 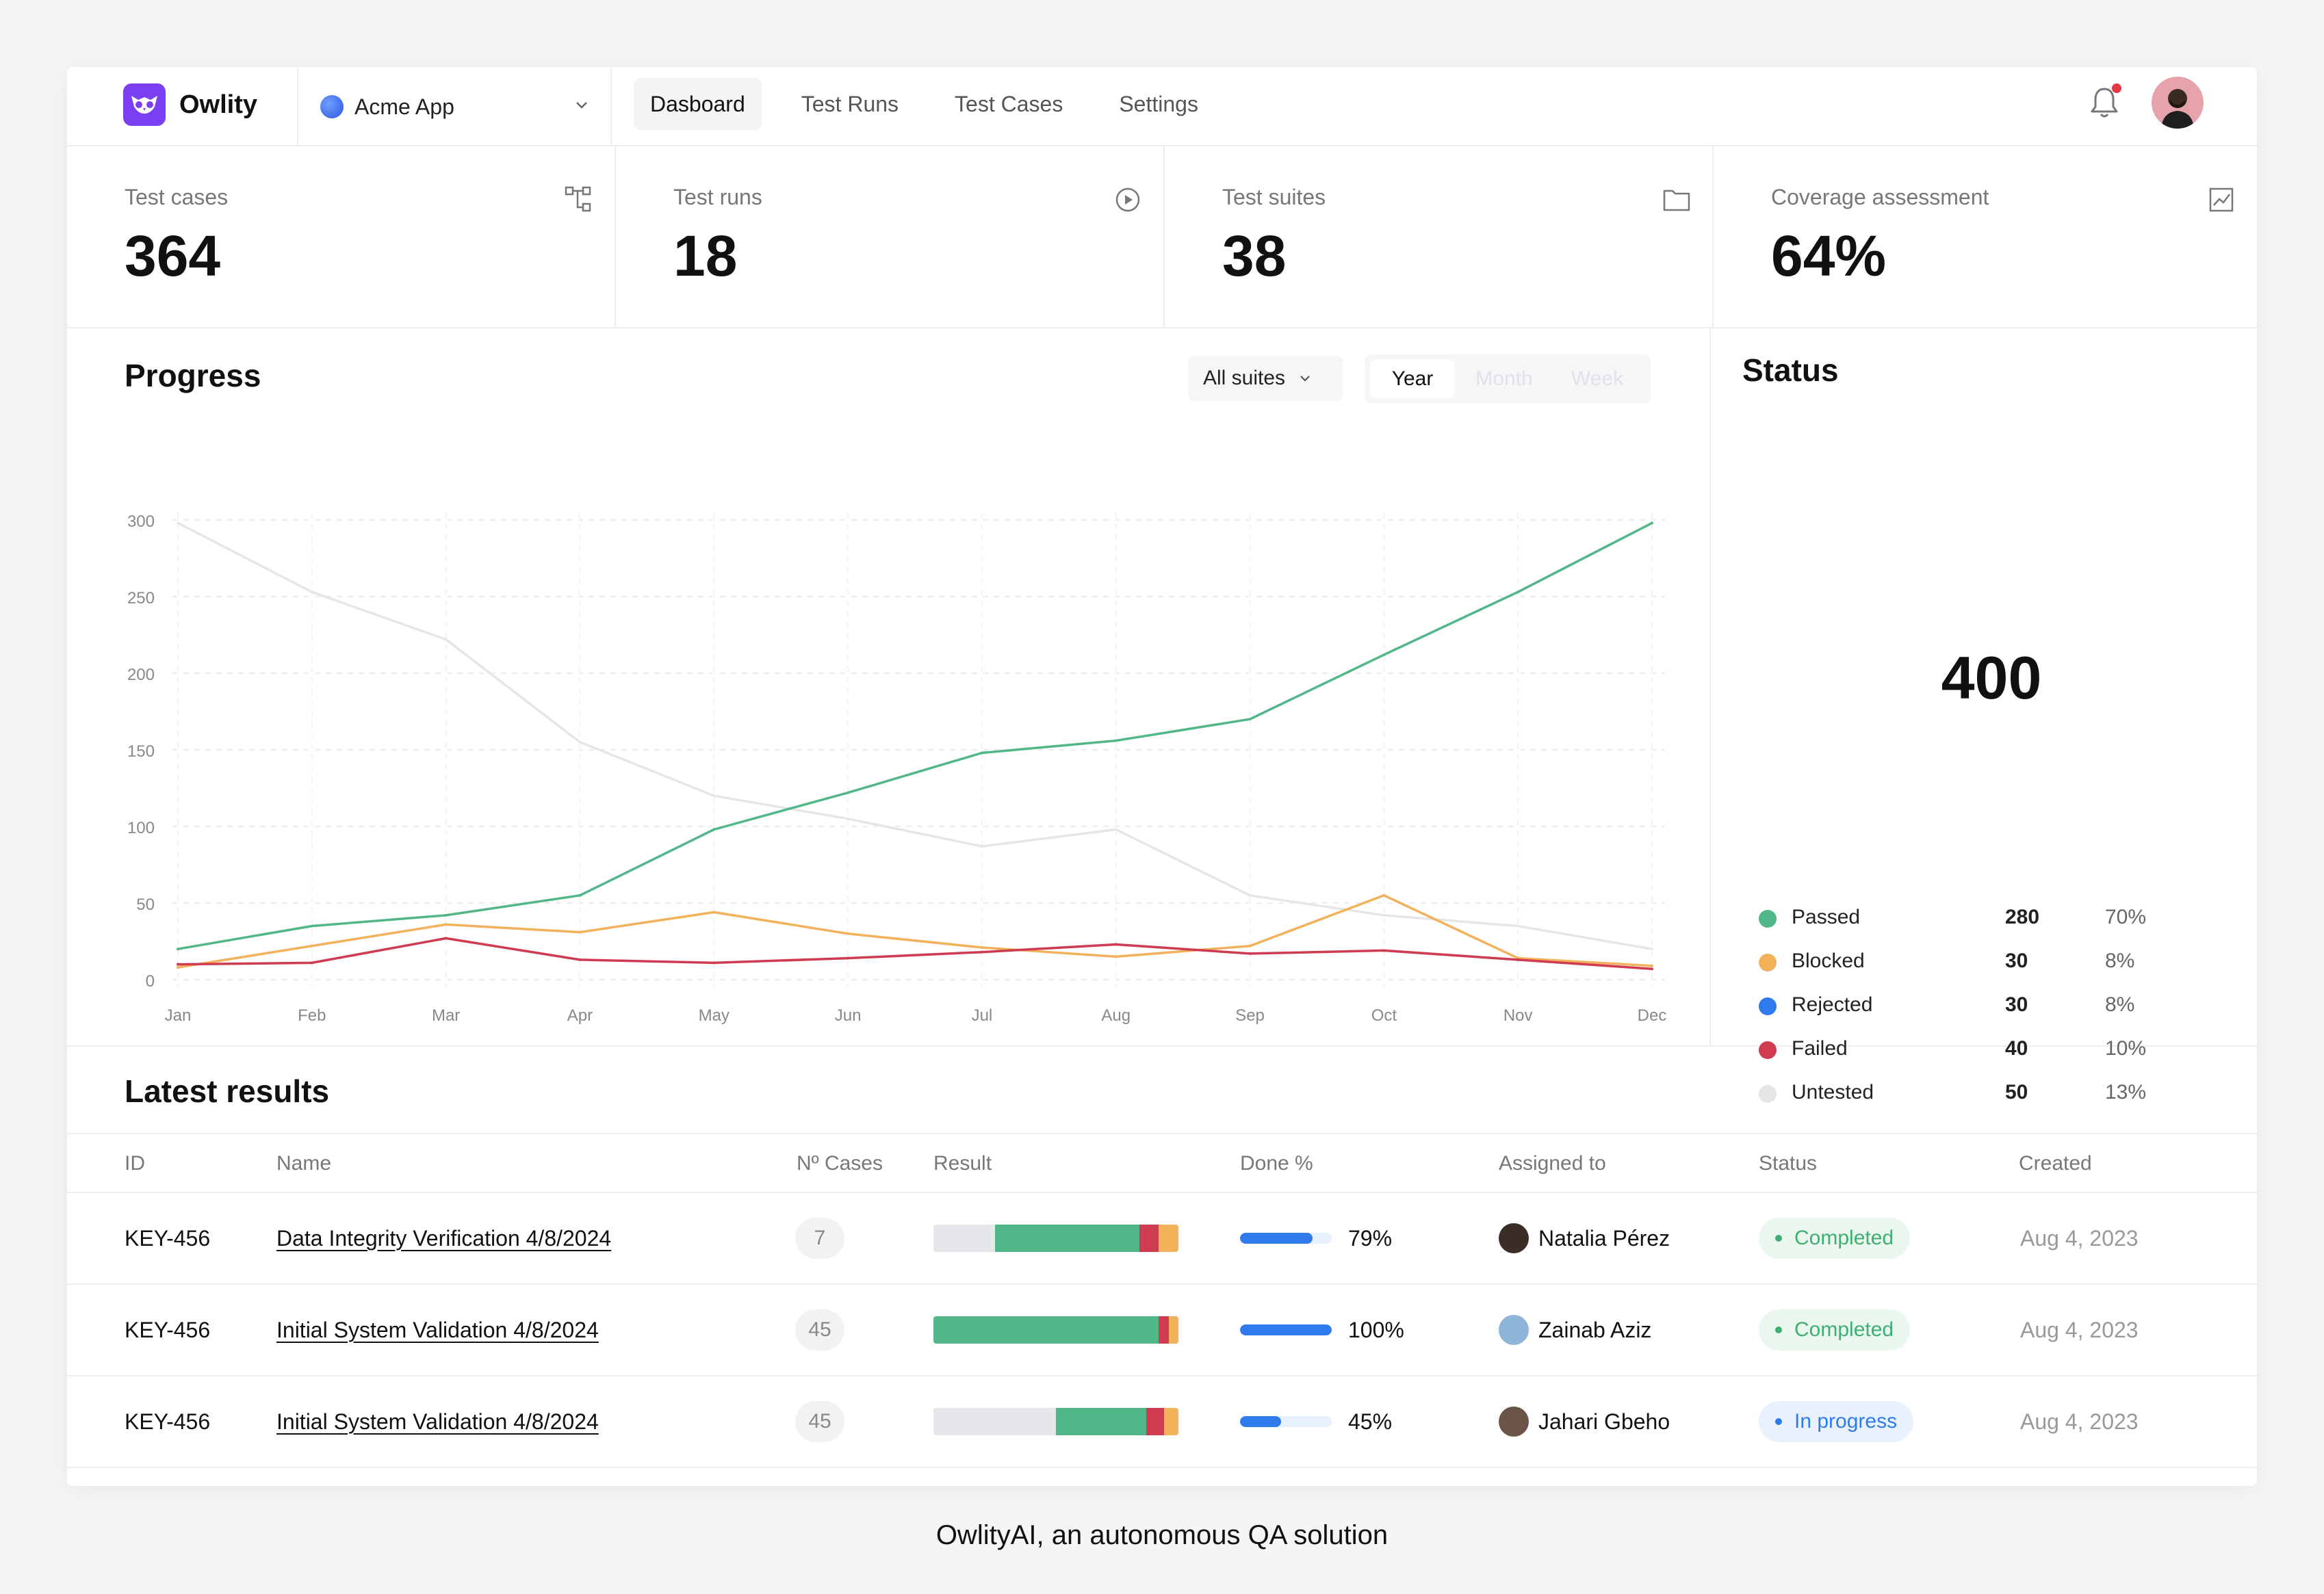 What do you see at coordinates (341, 237) in the screenshot?
I see `stat-test-cases: Test cases 364` at bounding box center [341, 237].